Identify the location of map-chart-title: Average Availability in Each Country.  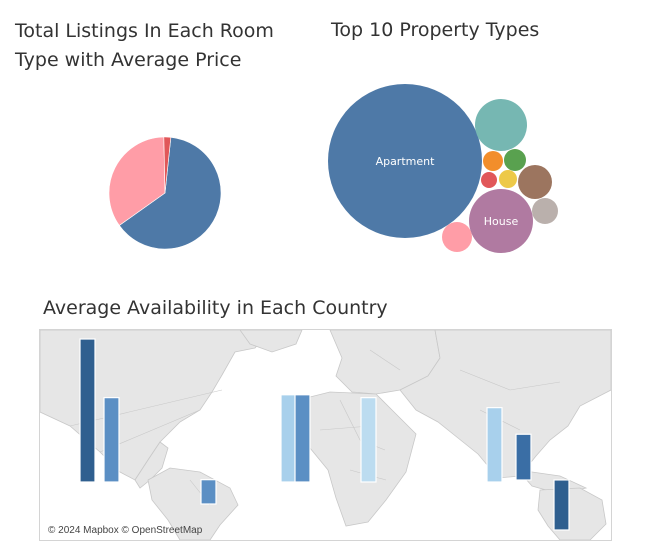
(215, 308).